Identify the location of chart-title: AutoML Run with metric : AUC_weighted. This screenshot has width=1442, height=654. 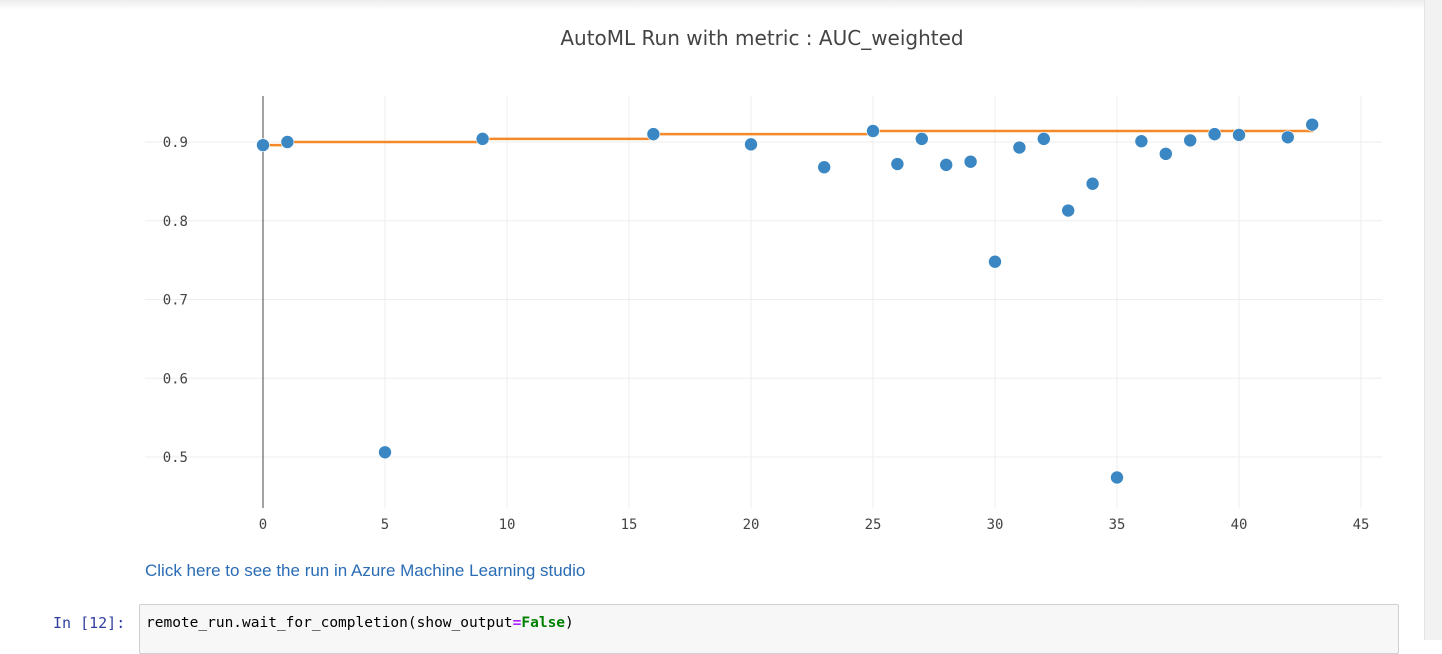
(761, 38).